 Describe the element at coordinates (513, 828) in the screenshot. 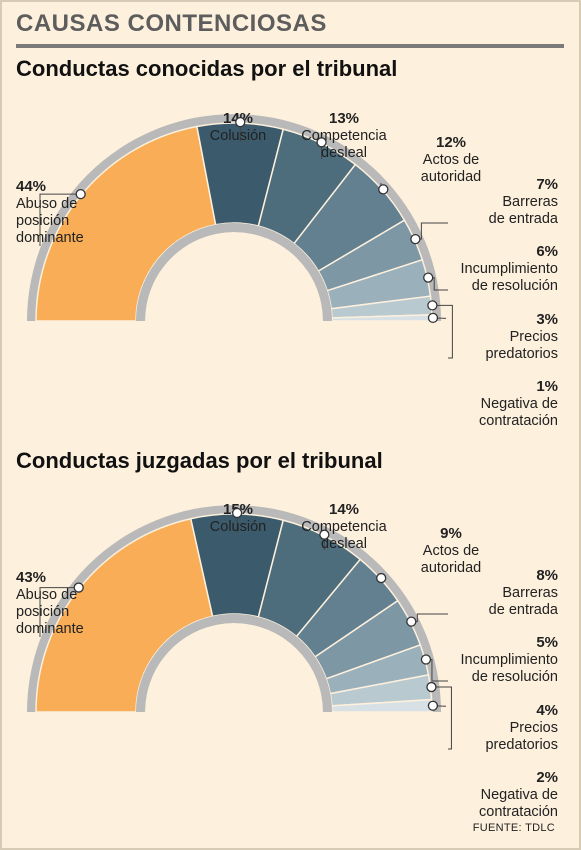

I see `source-note: FUENTE: TDLC` at that location.